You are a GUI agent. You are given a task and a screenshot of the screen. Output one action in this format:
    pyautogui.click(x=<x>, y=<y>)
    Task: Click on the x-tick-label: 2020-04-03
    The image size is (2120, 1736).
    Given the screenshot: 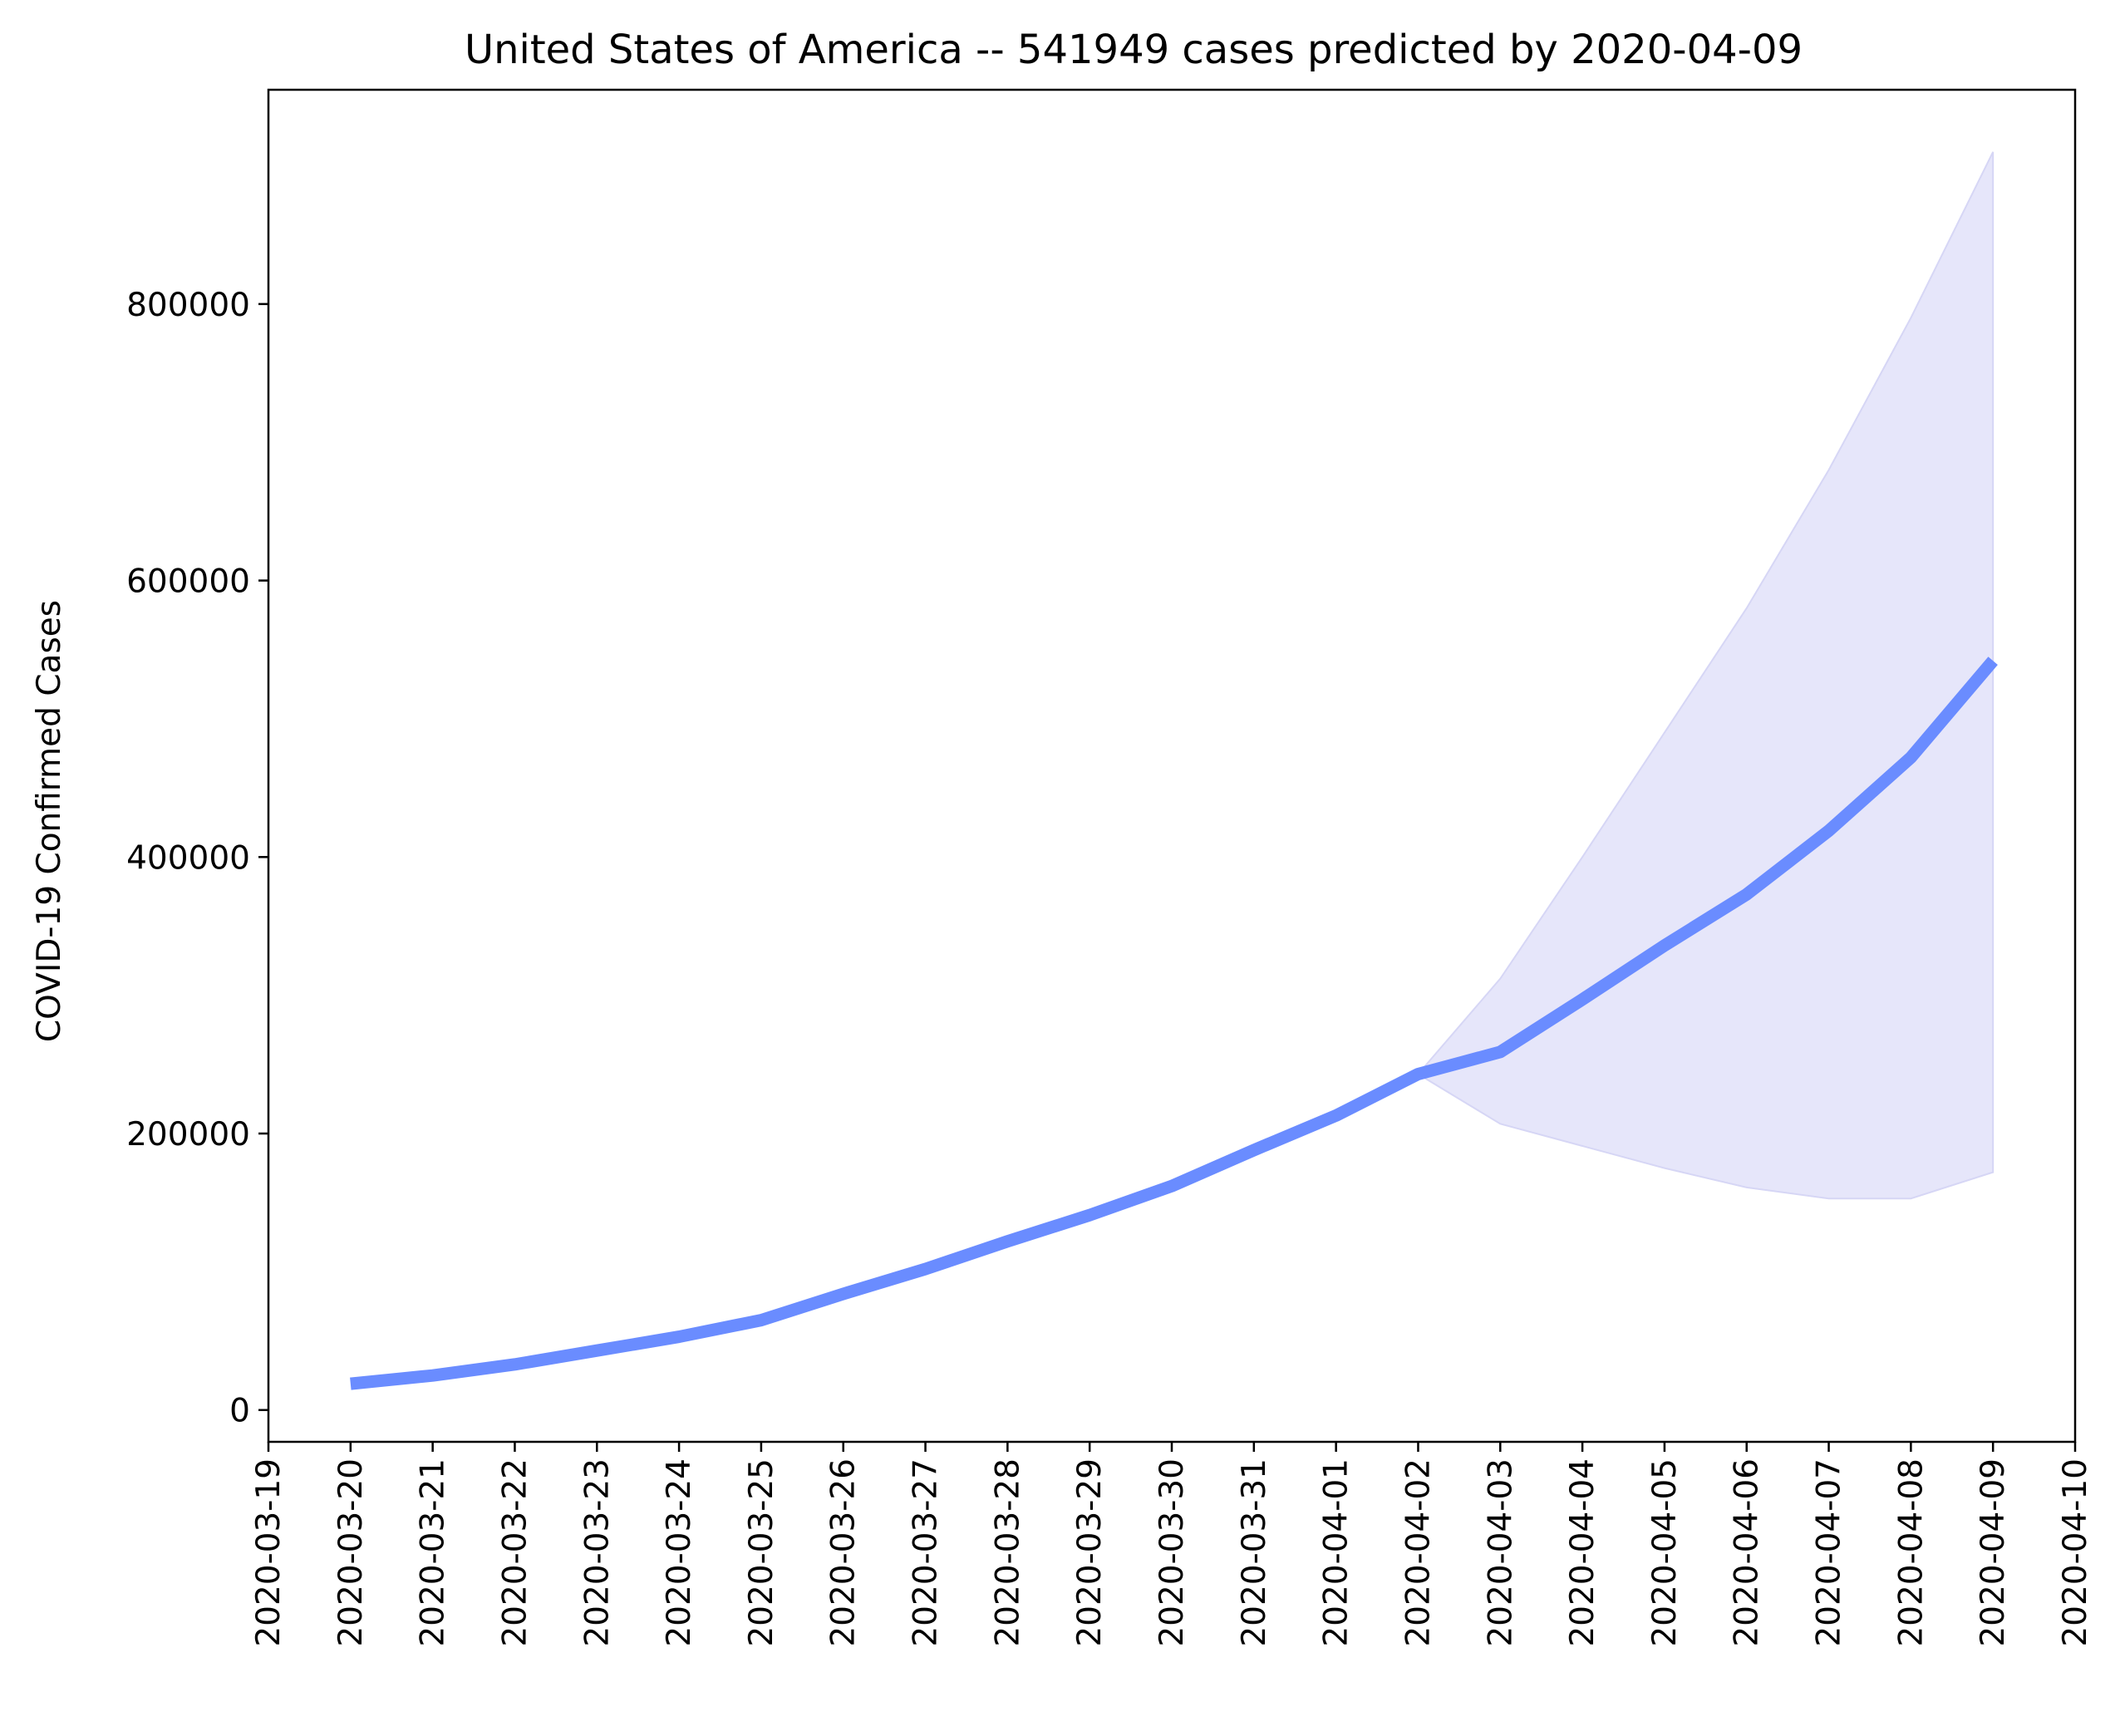 What is the action you would take?
    pyautogui.click(x=1500, y=1553)
    